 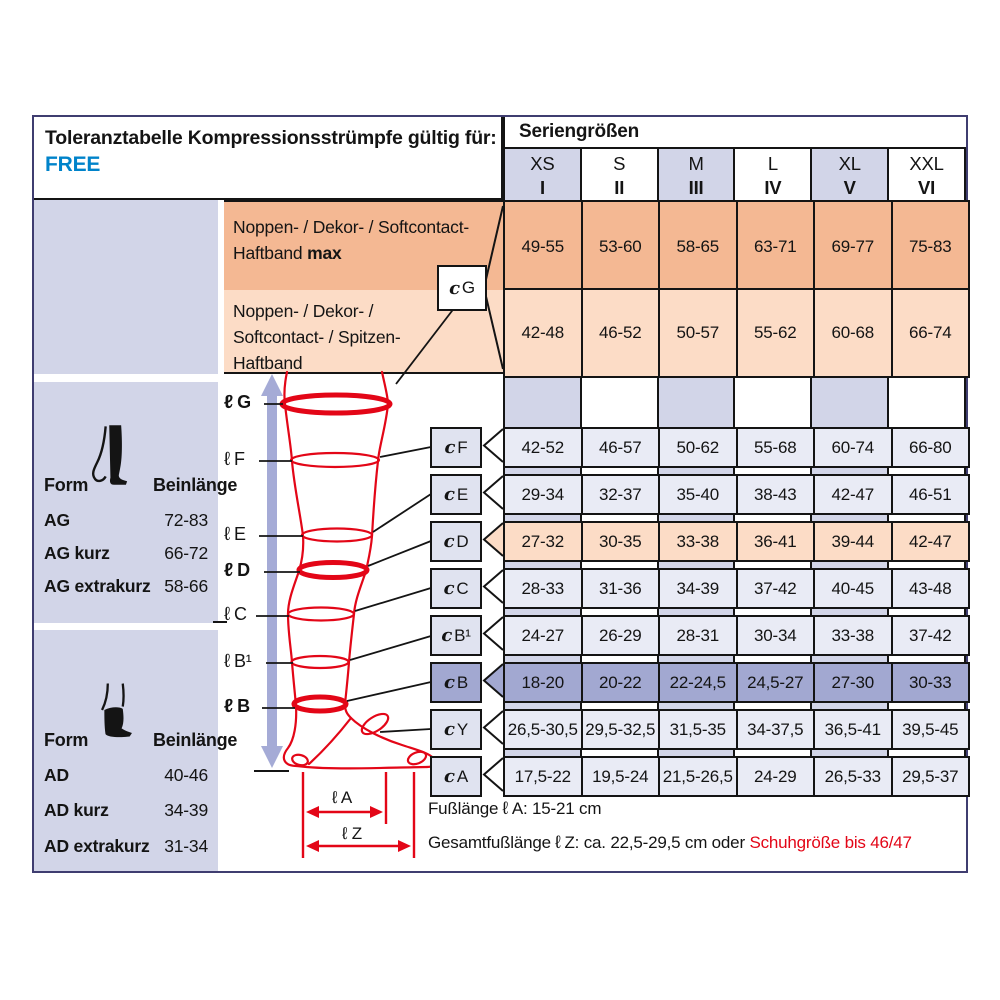 I want to click on value-cell: 66-74, so click(x=929, y=333).